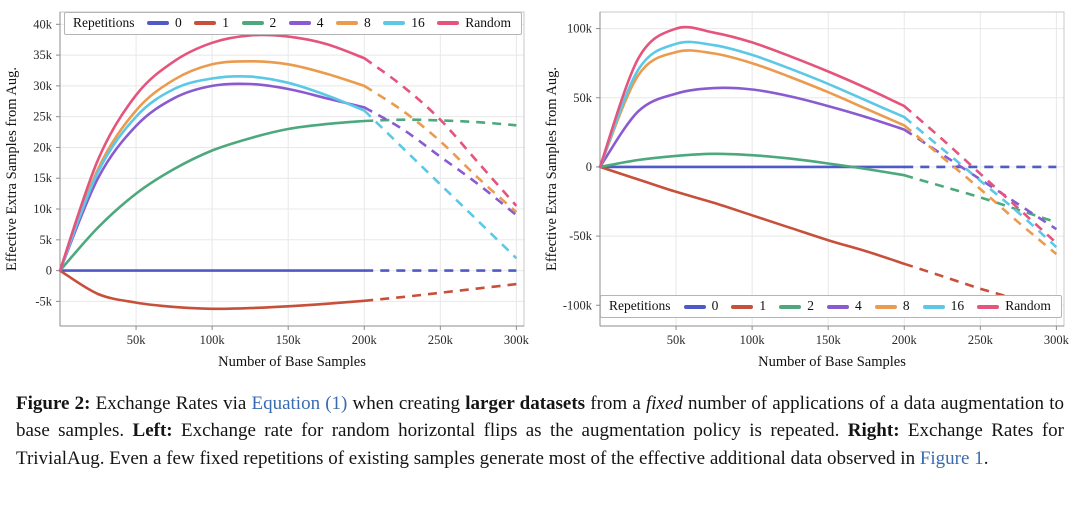 The image size is (1080, 521). I want to click on caption-text: ., so click(986, 458).